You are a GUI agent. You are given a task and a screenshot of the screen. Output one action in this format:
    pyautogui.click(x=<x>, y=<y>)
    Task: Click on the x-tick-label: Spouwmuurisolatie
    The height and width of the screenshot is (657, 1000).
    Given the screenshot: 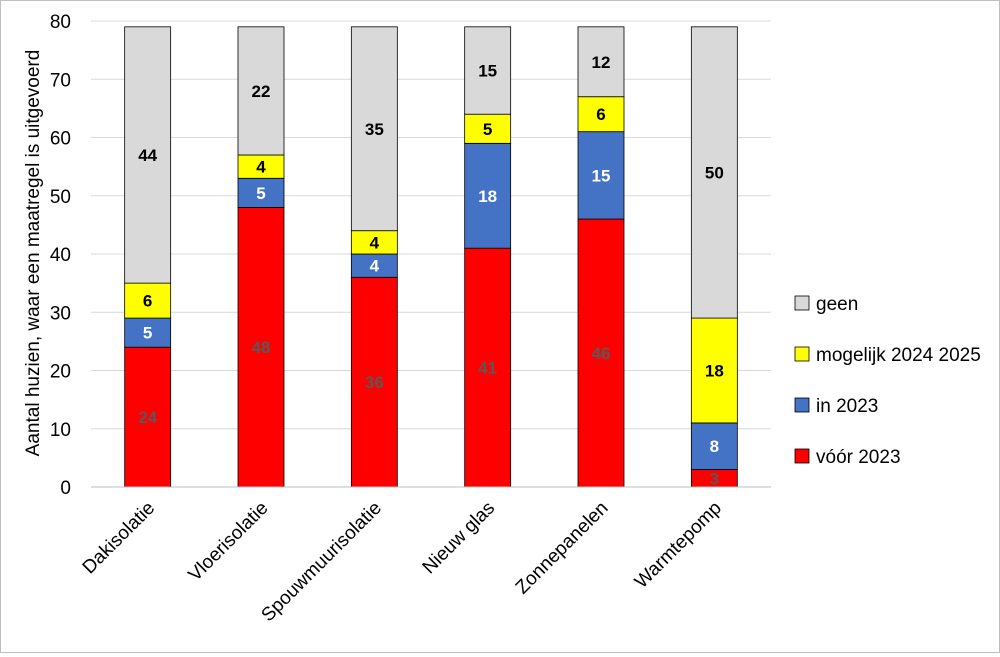 What is the action you would take?
    pyautogui.click(x=322, y=562)
    